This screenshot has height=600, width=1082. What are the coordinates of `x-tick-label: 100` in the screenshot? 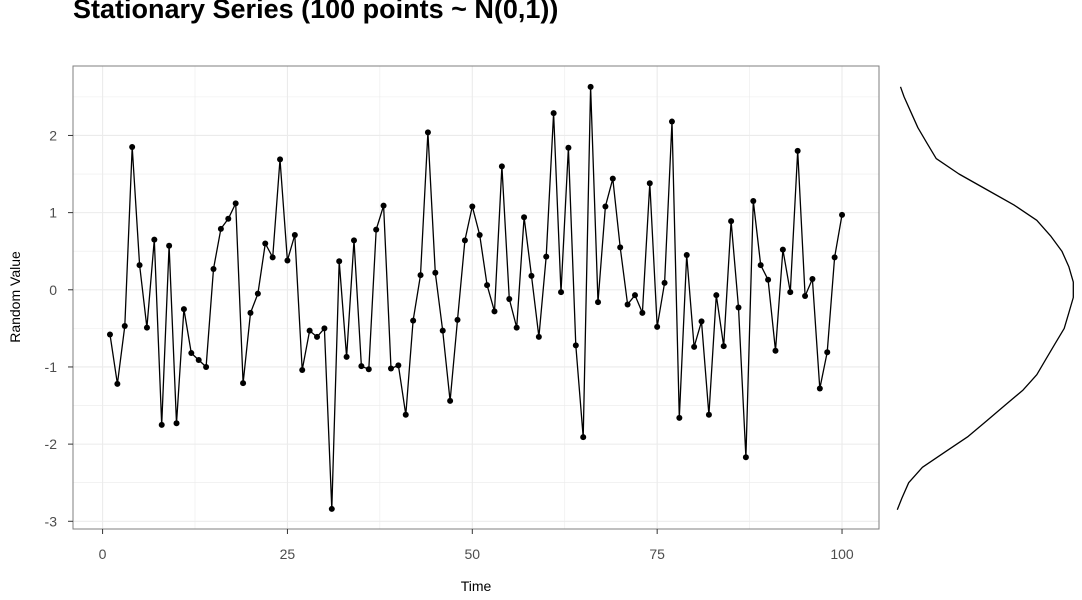 It's located at (842, 554).